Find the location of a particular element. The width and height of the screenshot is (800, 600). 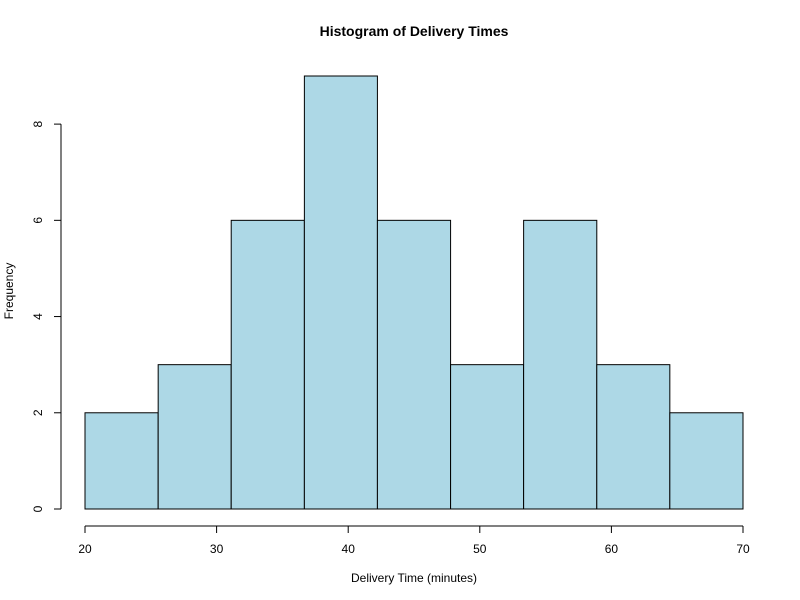

x-tick-label: 20 is located at coordinates (85, 549).